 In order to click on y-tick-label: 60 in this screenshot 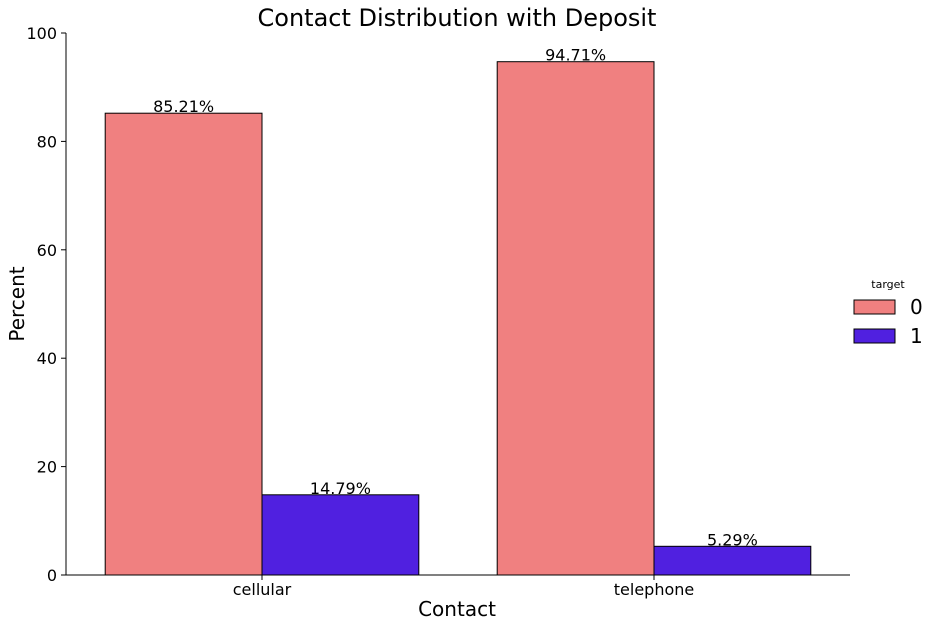, I will do `click(47, 250)`.